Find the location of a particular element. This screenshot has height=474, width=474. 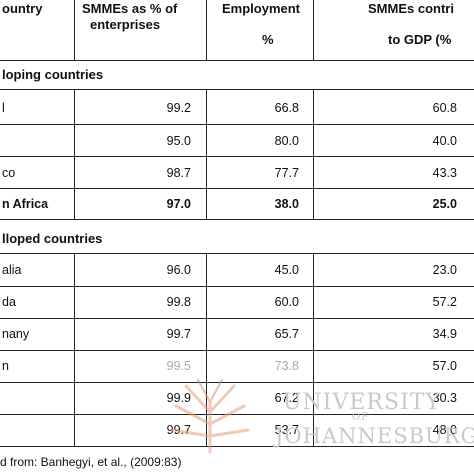

table-bottom-rule is located at coordinates (237, 446).